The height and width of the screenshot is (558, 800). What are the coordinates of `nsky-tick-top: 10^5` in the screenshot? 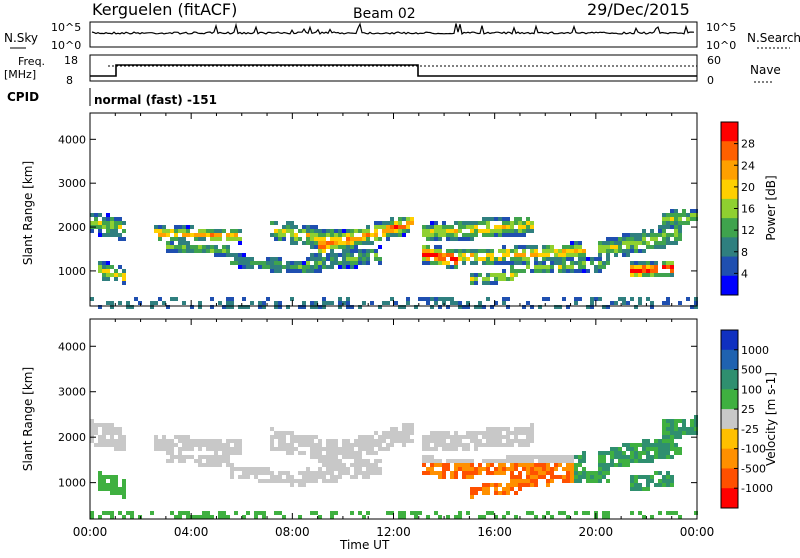 It's located at (66, 27).